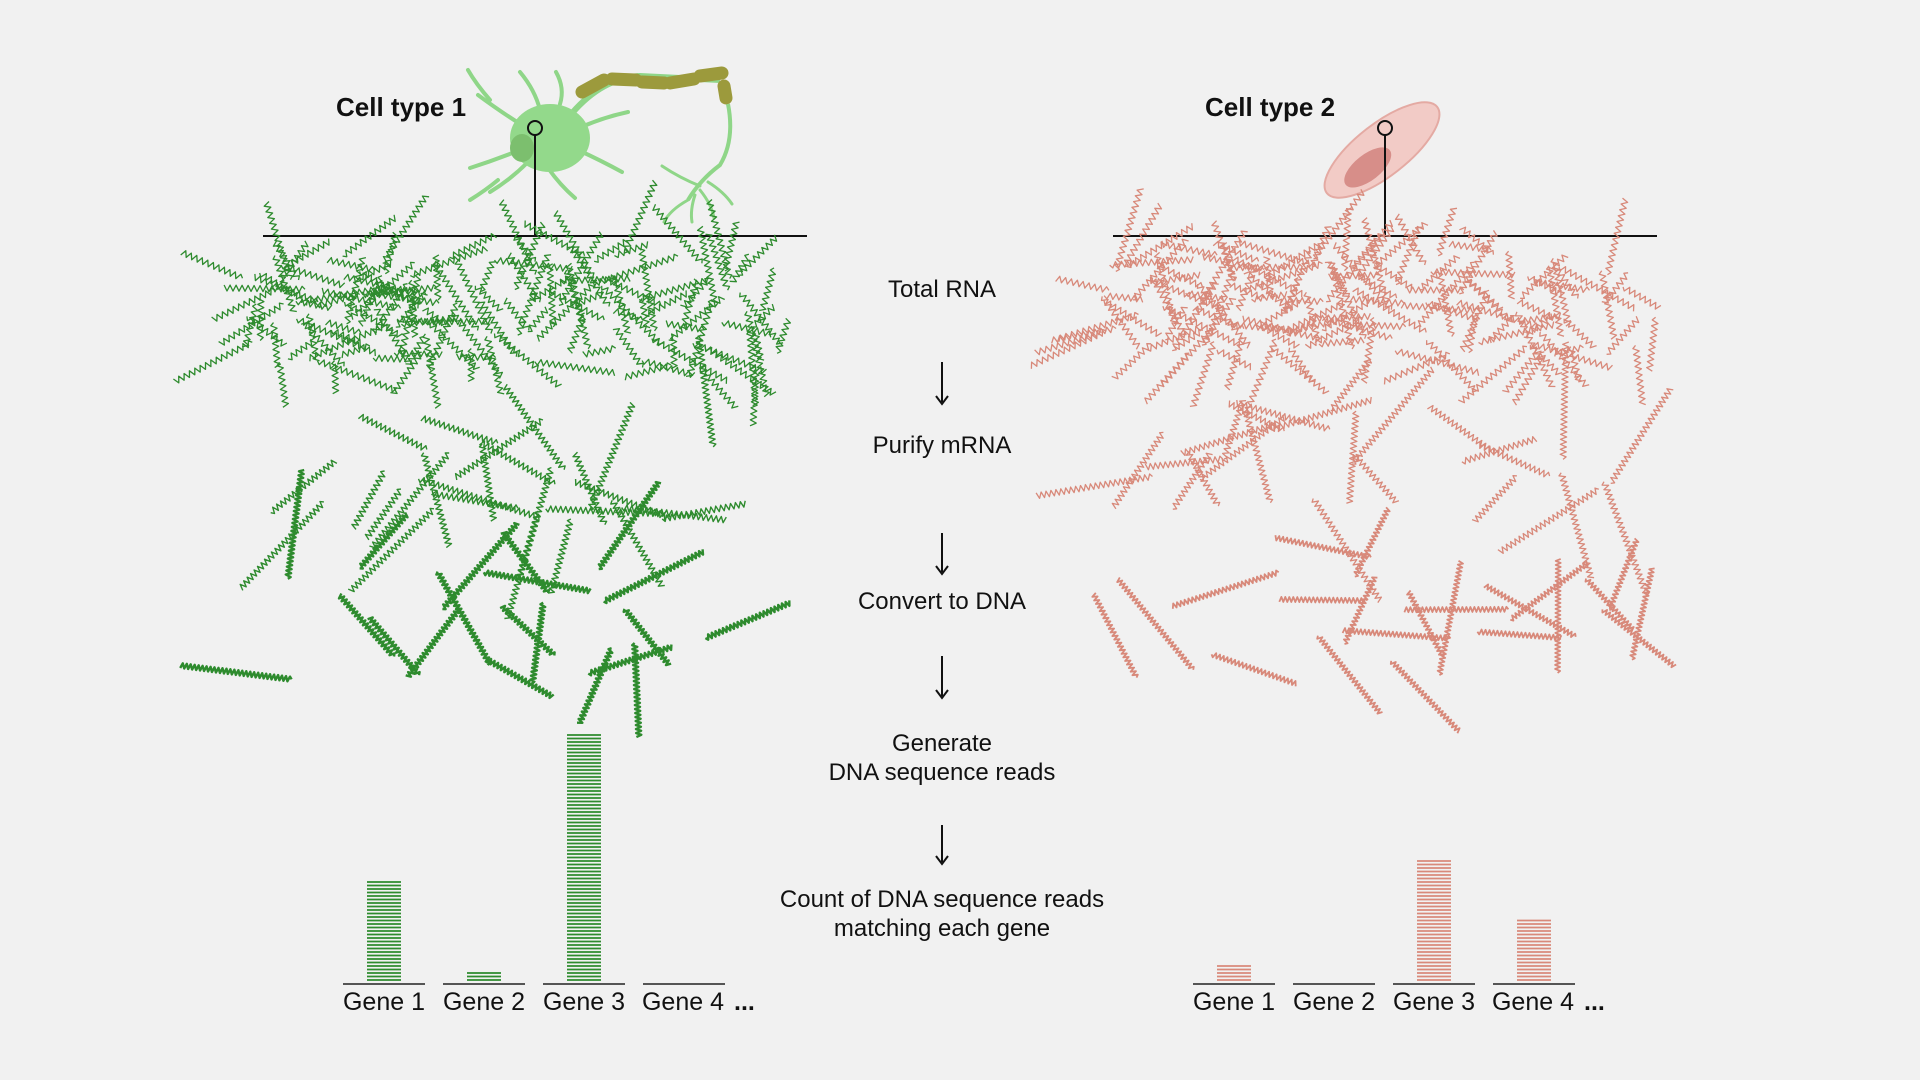  What do you see at coordinates (1532, 1002) in the screenshot?
I see `cell2-gene-4-label: Gene 4` at bounding box center [1532, 1002].